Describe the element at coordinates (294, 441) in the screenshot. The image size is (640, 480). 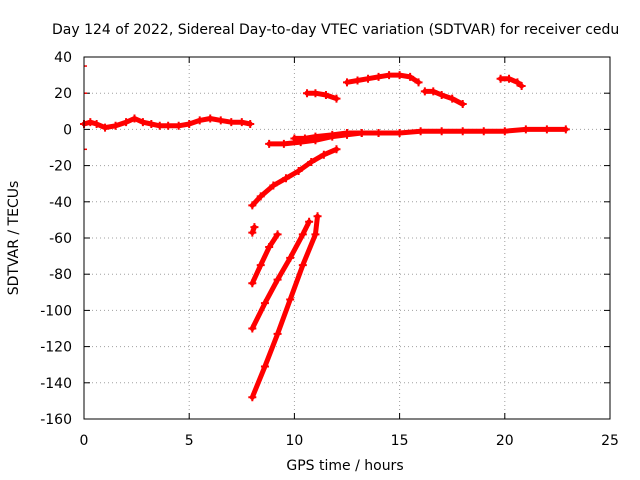
I see `x-tick-label: 10` at that location.